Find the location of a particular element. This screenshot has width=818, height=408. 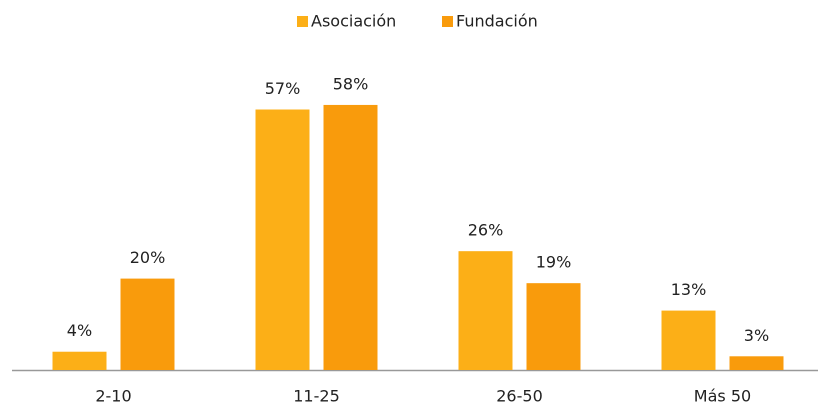

x-tick-label: Más 50 is located at coordinates (722, 396).